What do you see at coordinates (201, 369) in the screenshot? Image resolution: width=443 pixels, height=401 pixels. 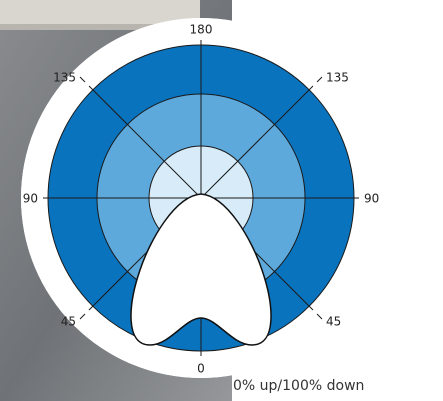 I see `angle-label: 0` at bounding box center [201, 369].